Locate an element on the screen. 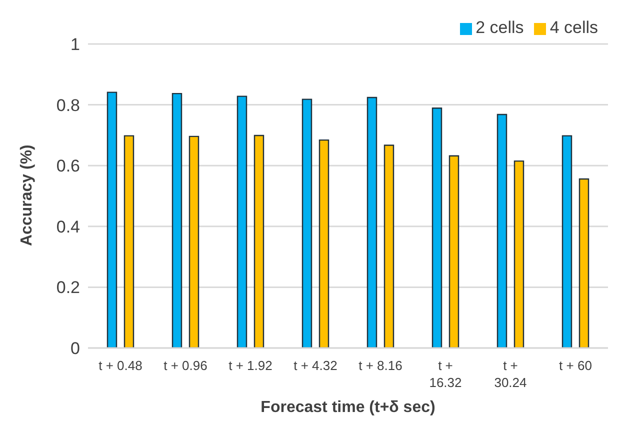 The image size is (636, 436). y-tick-label: 0.8 is located at coordinates (68, 105).